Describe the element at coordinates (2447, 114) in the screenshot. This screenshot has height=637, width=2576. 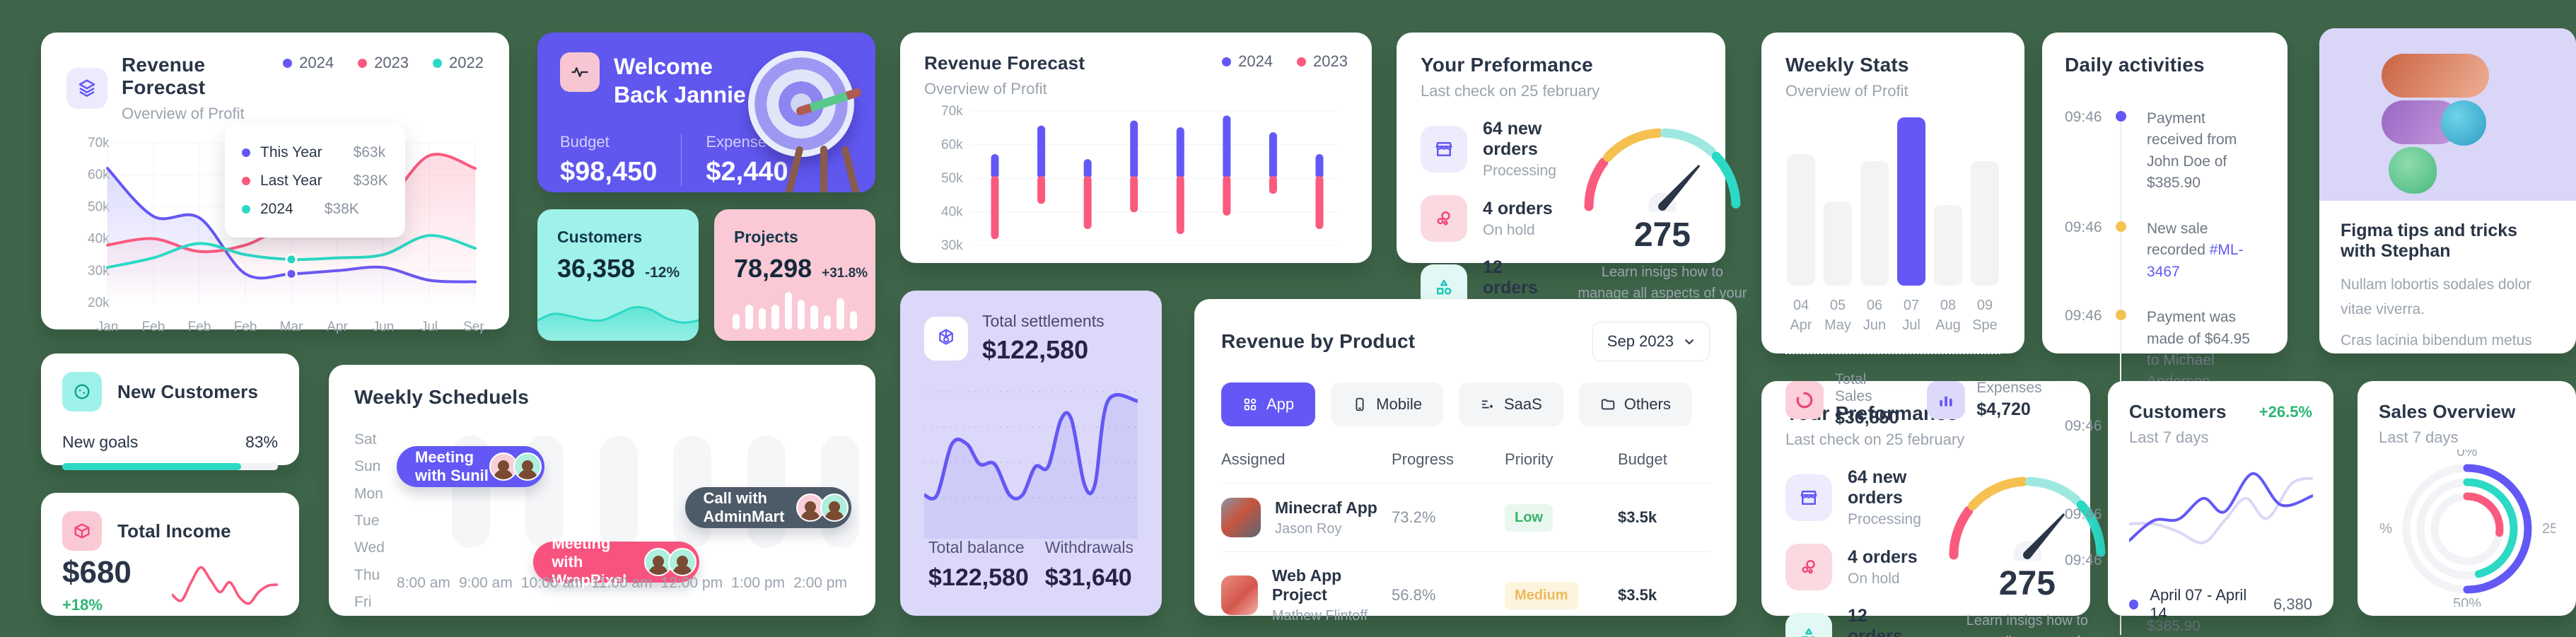
I see `figma-3d-illustration` at that location.